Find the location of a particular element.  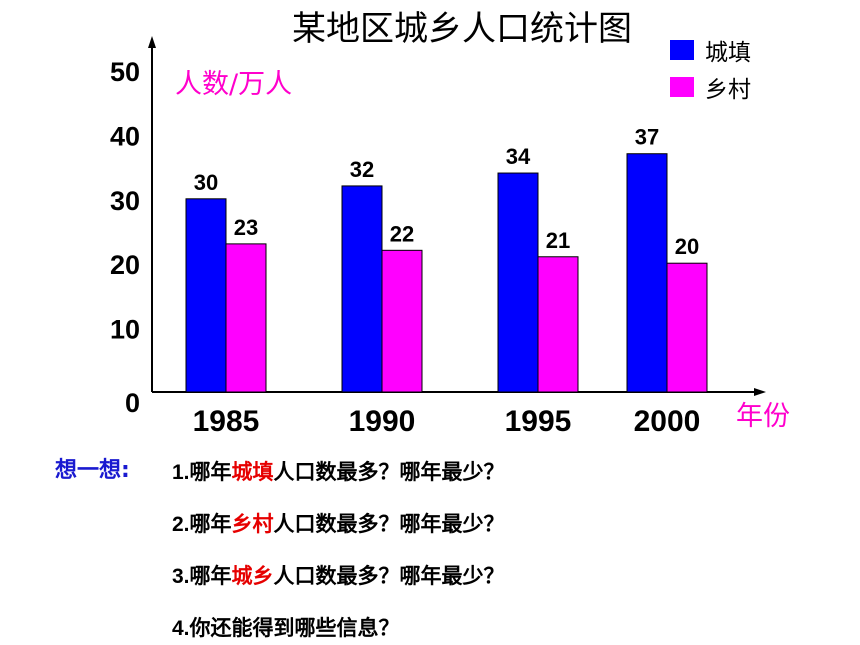

bar-rural-1990 is located at coordinates (402, 321).